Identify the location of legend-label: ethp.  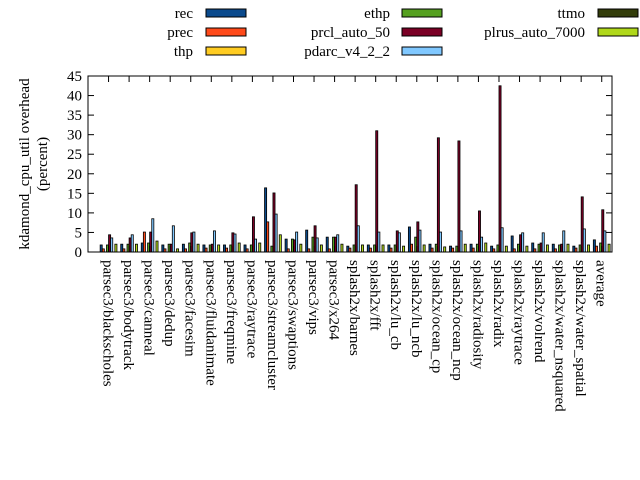
(377, 14).